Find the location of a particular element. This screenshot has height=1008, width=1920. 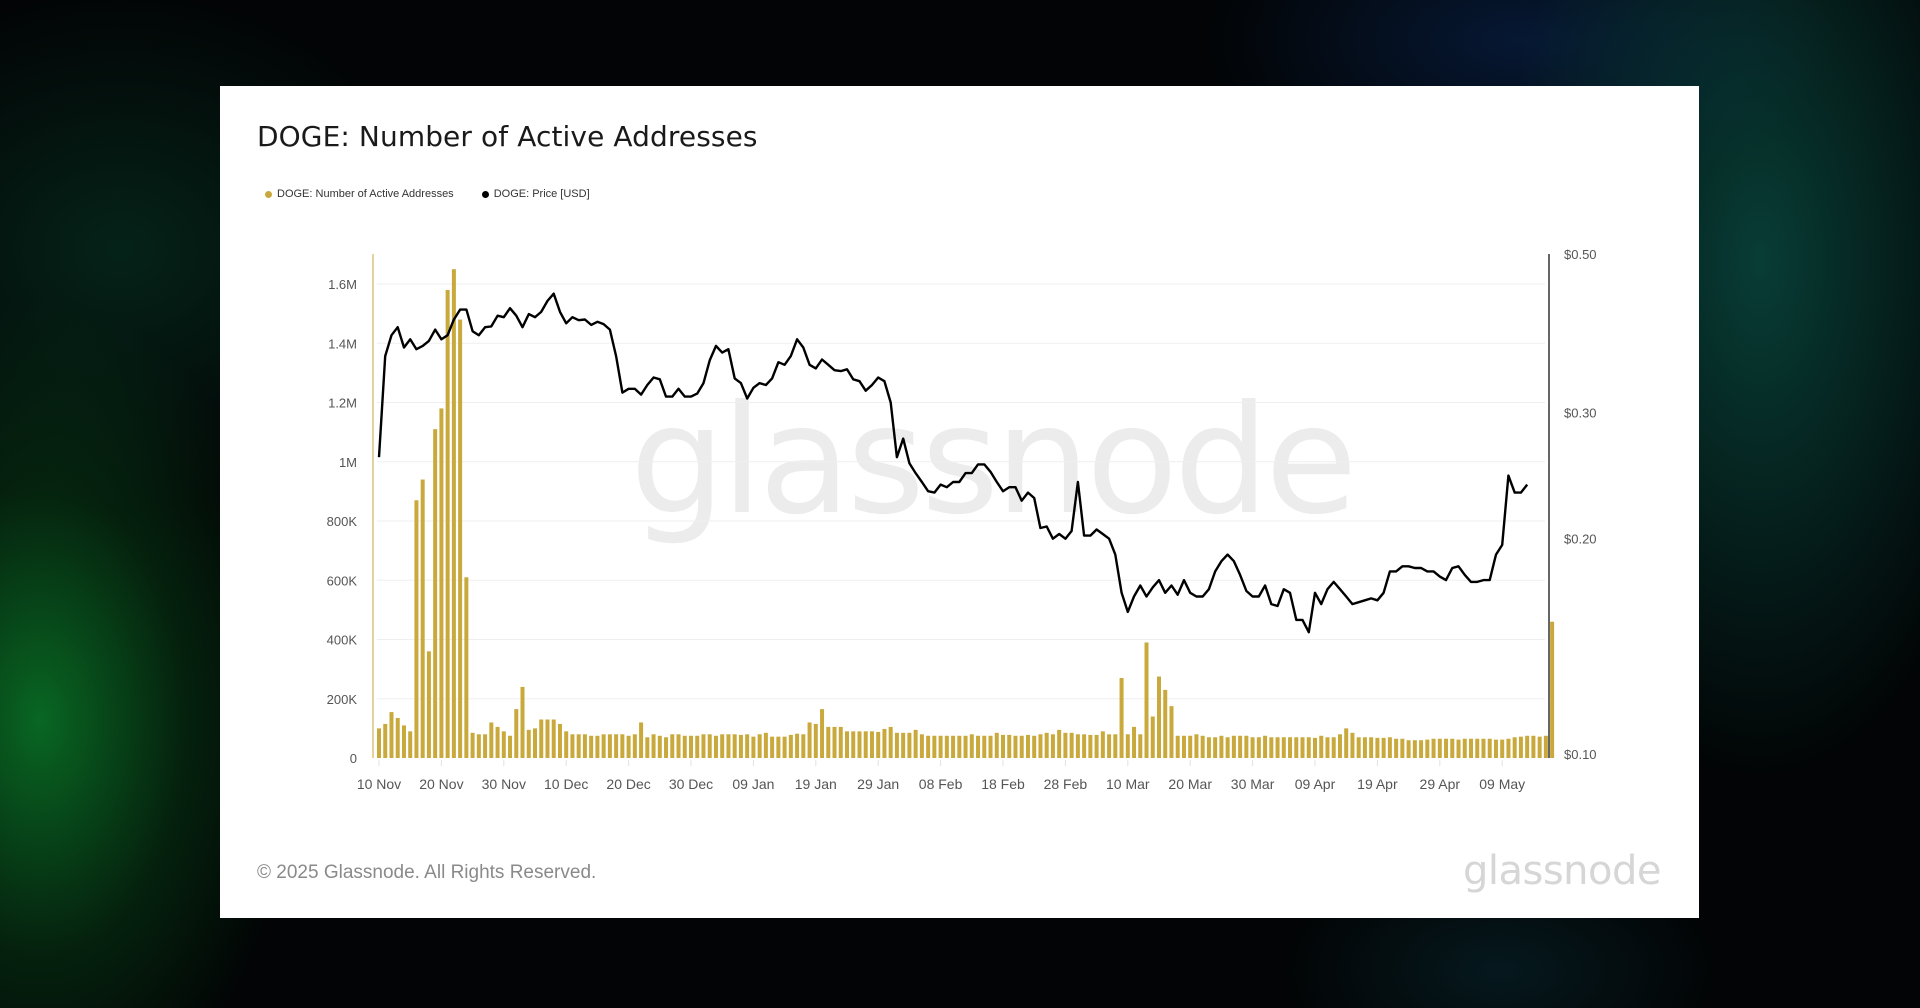

x-axis-tick-label: 10 Mar is located at coordinates (1128, 784).